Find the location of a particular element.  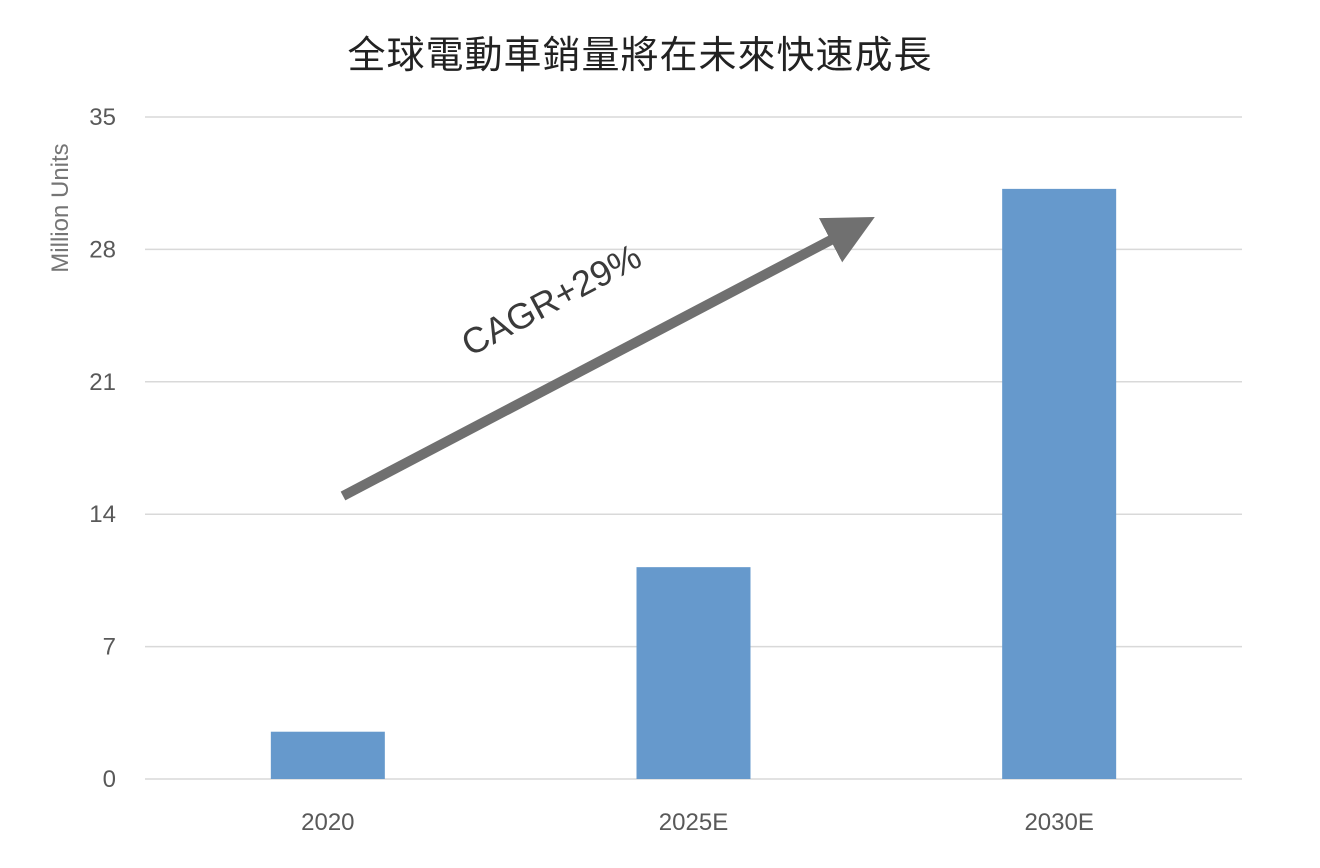

x-tick-label: 2030E is located at coordinates (1058, 822).